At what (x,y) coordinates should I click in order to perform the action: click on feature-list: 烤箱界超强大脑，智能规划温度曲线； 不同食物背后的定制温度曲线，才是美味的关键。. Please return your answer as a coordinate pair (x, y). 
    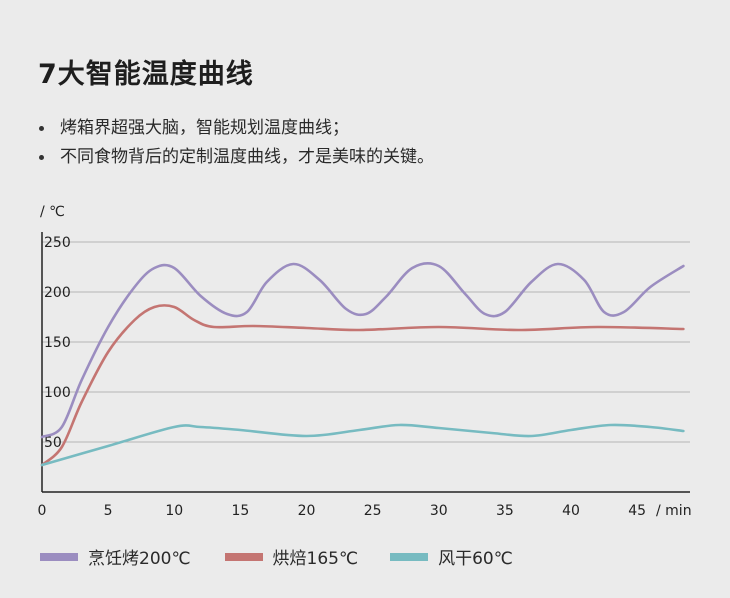
    Looking at the image, I should click on (236, 143).